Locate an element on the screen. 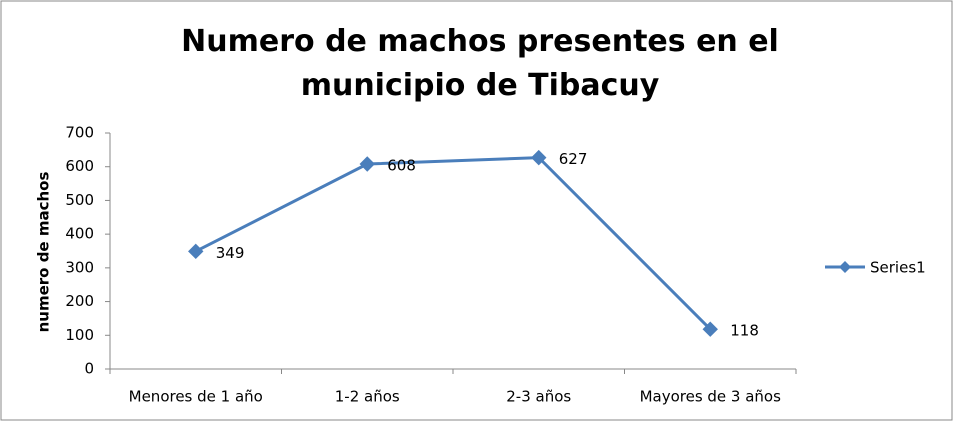 Image resolution: width=954 pixels, height=422 pixels. y-axis-label: numero de machos is located at coordinates (44, 252).